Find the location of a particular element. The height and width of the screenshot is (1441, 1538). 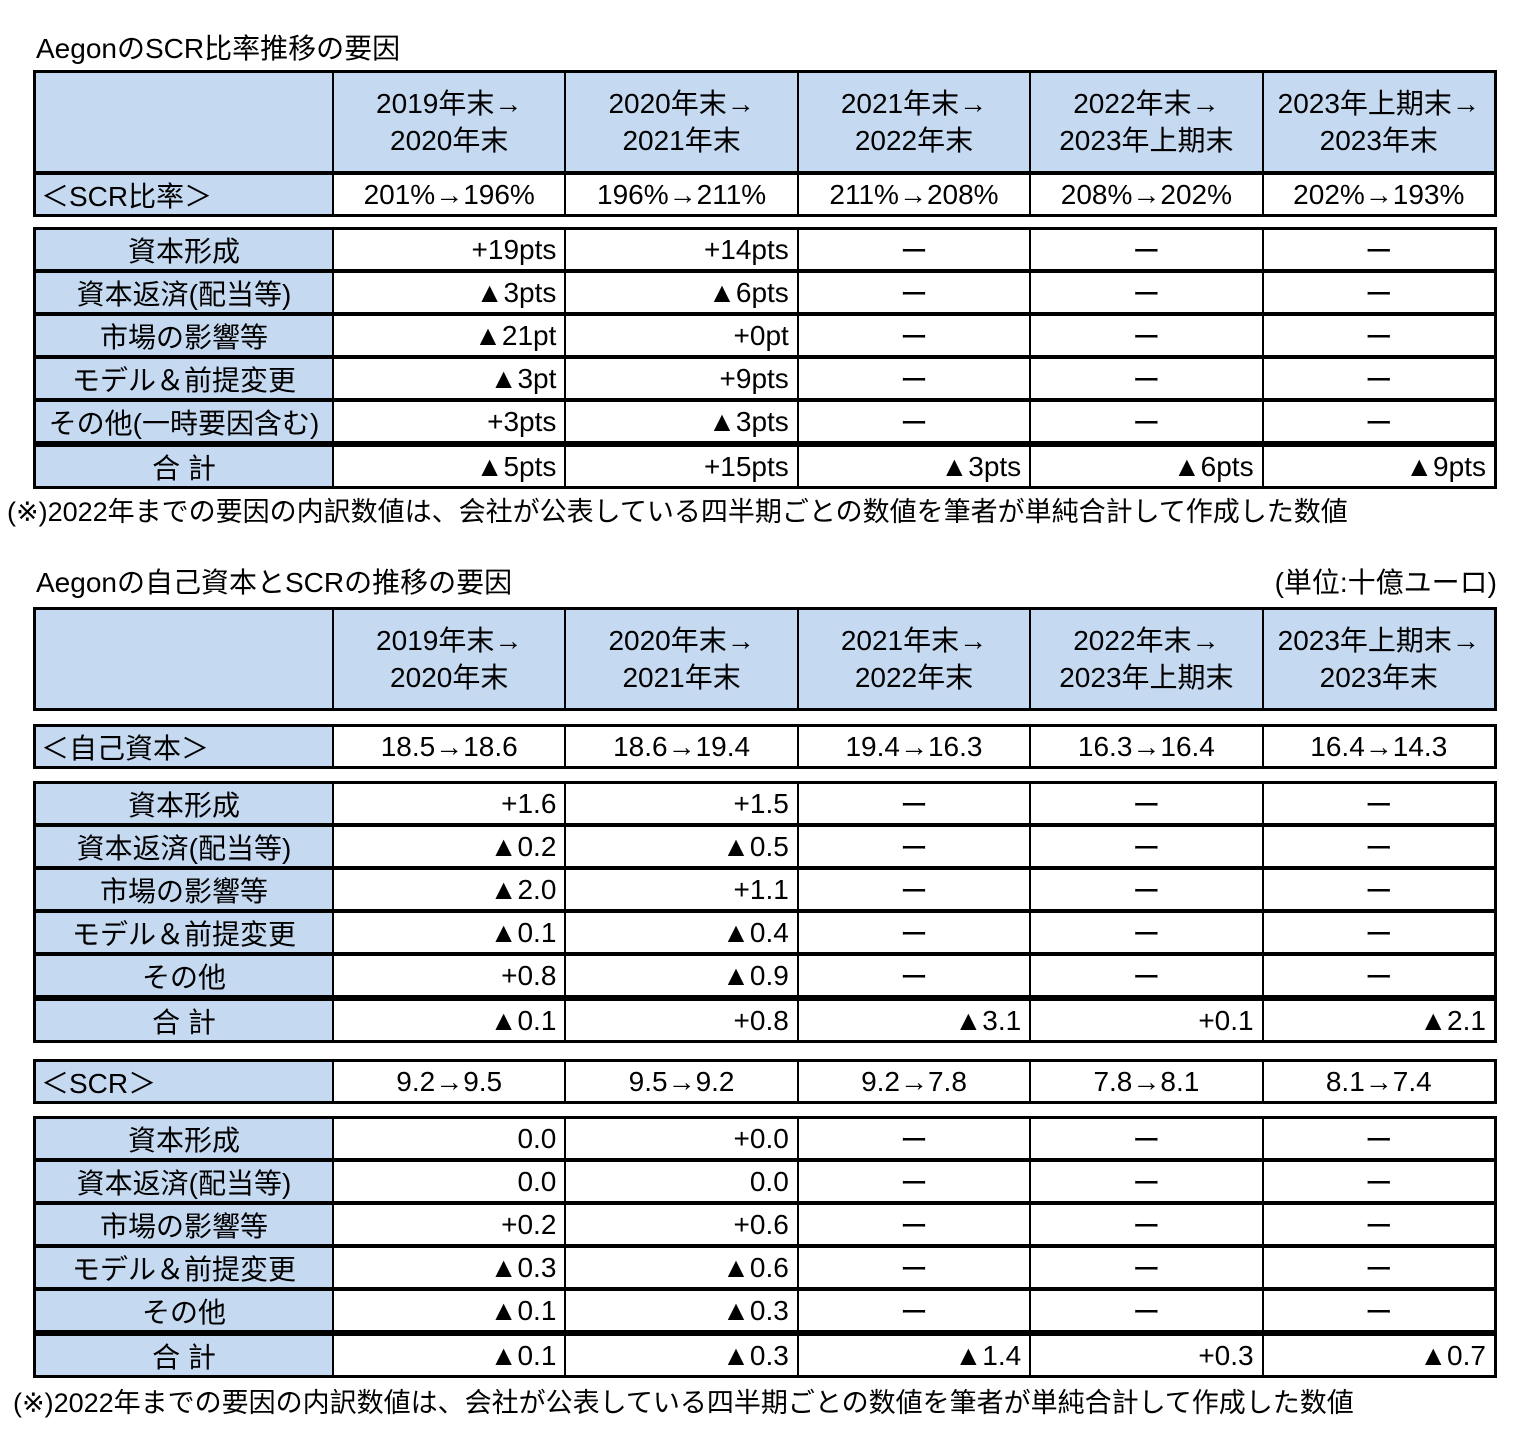

value-cell: ▲9pts is located at coordinates (1377, 463).